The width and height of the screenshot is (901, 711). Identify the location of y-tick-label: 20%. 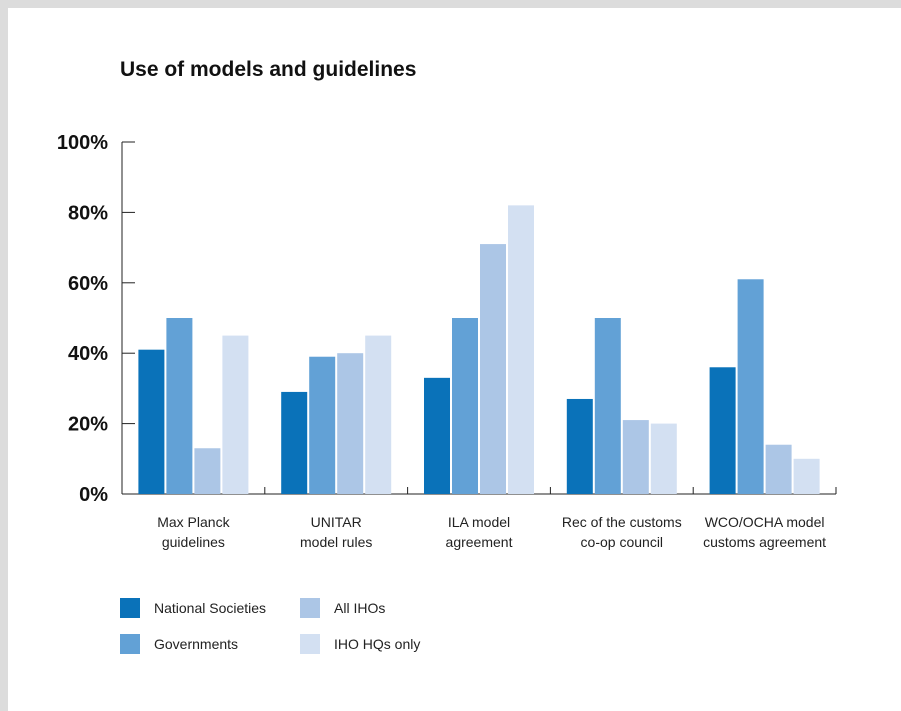
(88, 425).